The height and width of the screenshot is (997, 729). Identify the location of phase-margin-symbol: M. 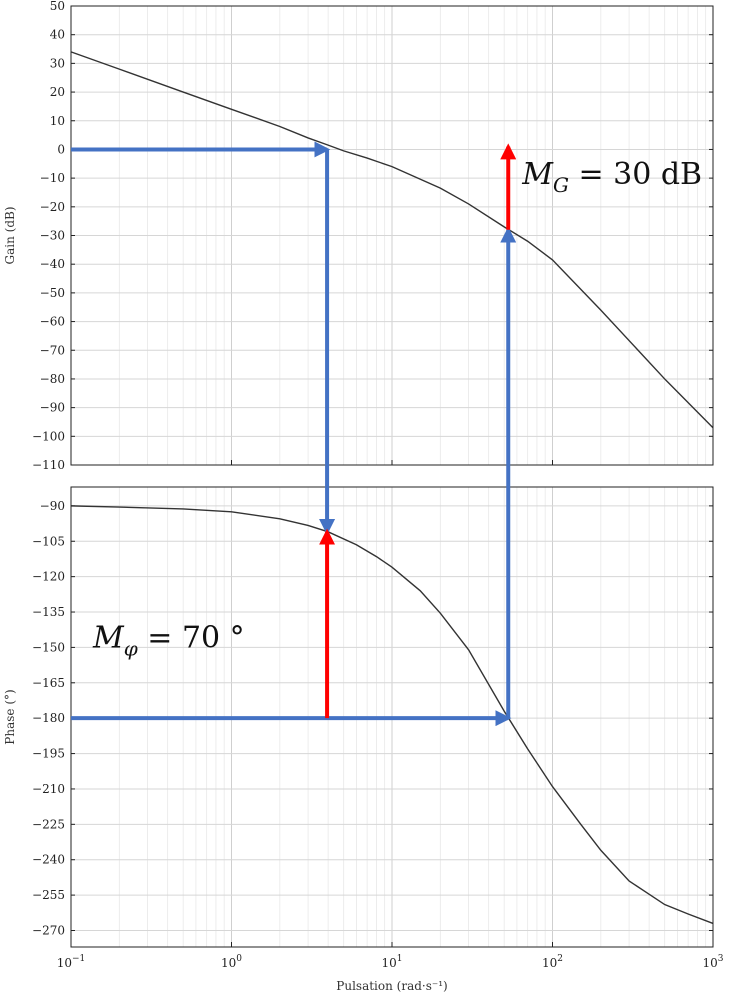
(108, 637).